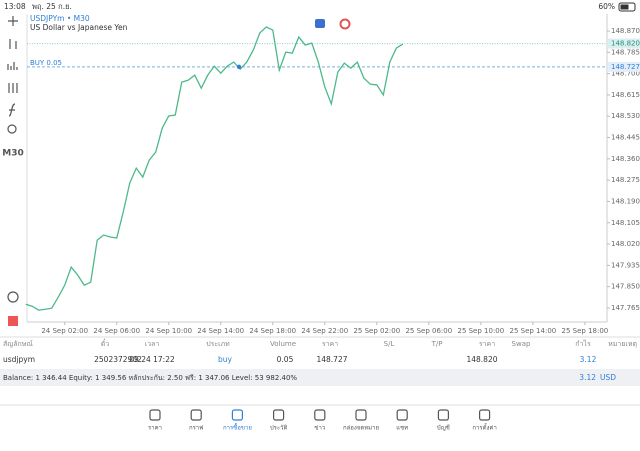  Describe the element at coordinates (625, 265) in the screenshot. I see `y-tick-label: 147.935` at that location.